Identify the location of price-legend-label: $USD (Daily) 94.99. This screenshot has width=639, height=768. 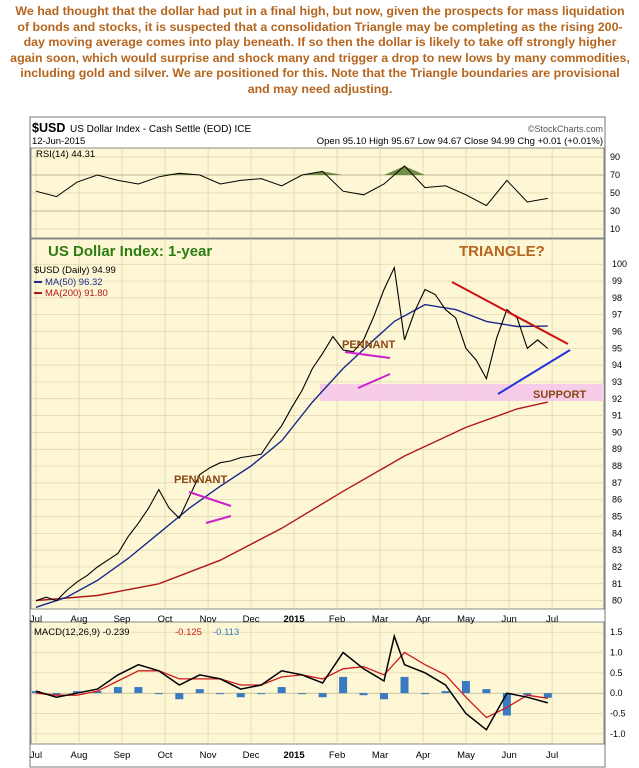
(75, 270).